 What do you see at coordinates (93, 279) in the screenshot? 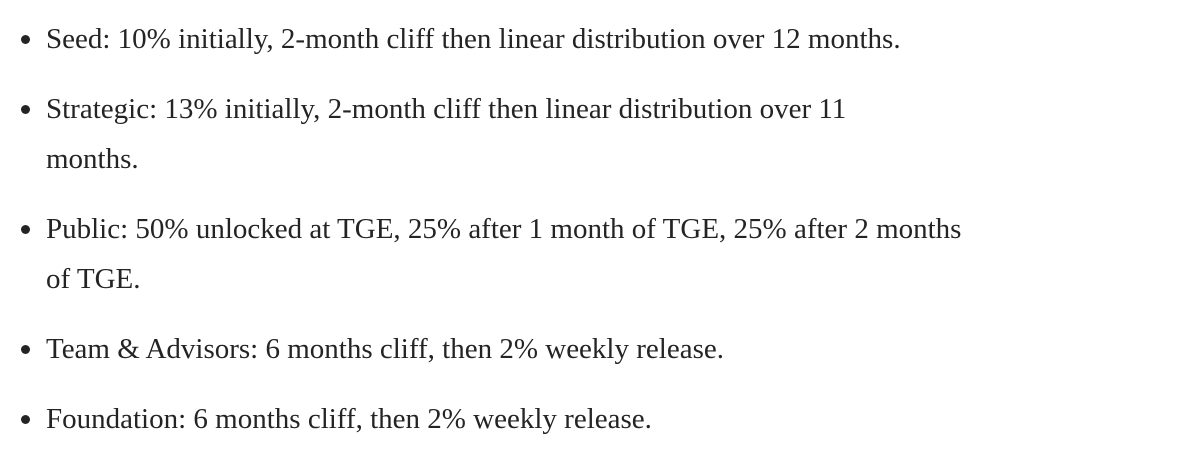
I see `list-item-line: of TGE.` at bounding box center [93, 279].